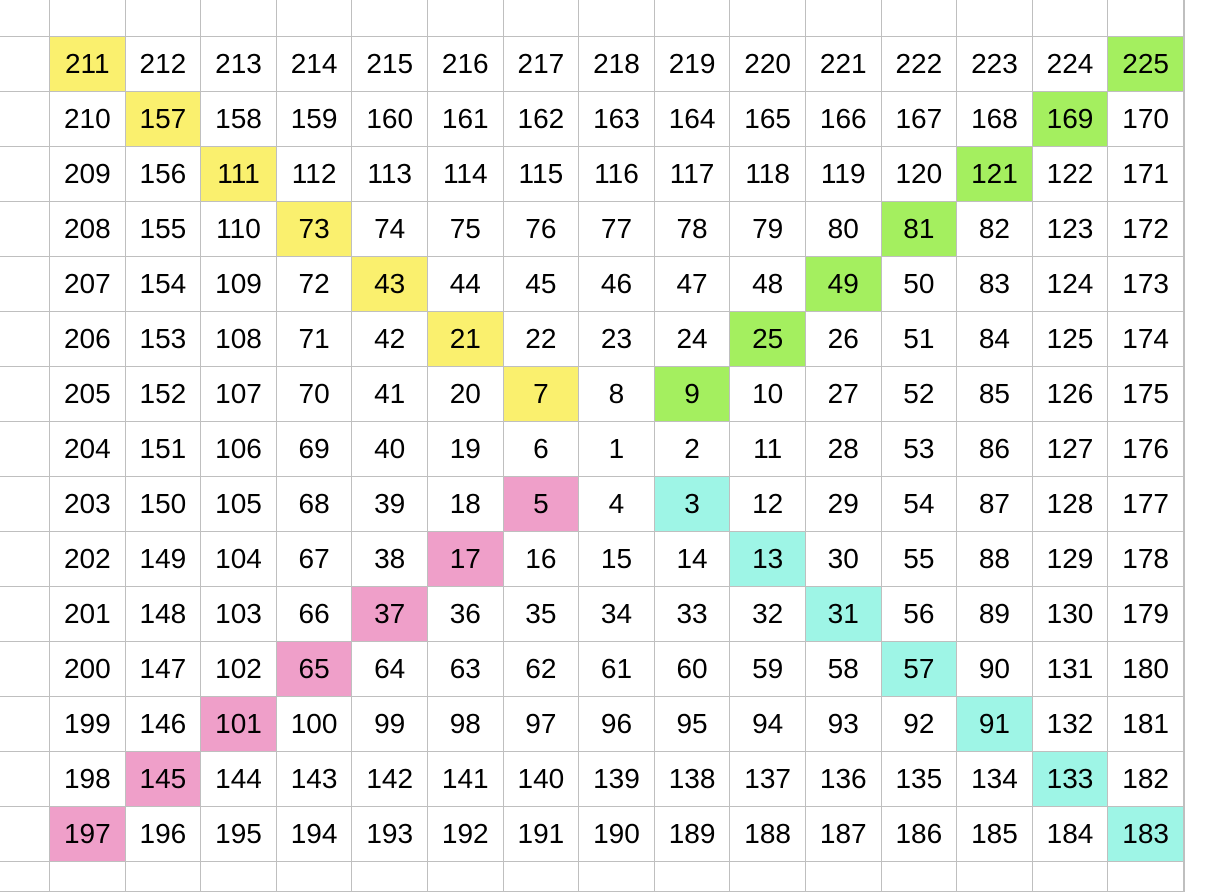 This screenshot has width=1230, height=892. Describe the element at coordinates (1070, 504) in the screenshot. I see `grid-cell: 128` at that location.